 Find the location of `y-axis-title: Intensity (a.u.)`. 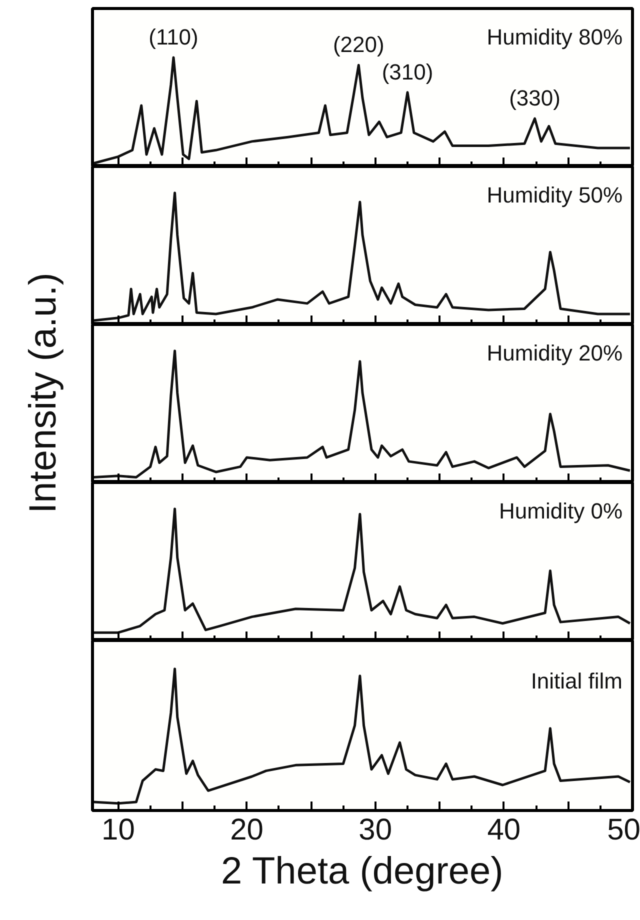

y-axis-title: Intensity (a.u.) is located at coordinates (43, 393).